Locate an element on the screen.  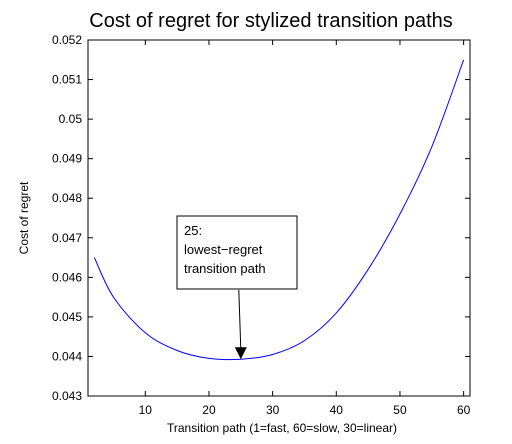
x-tick-label: 40 is located at coordinates (337, 410).